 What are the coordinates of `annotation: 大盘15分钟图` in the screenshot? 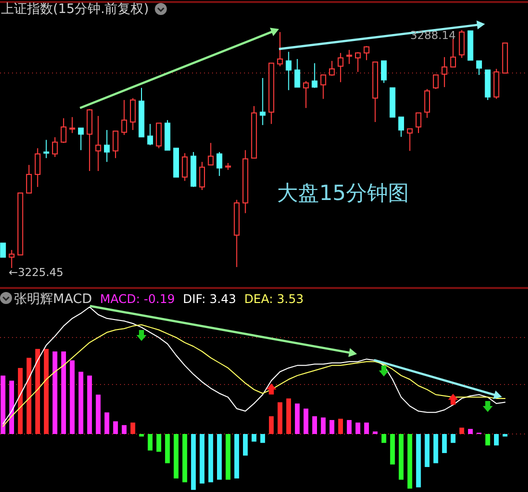 It's located at (343, 193).